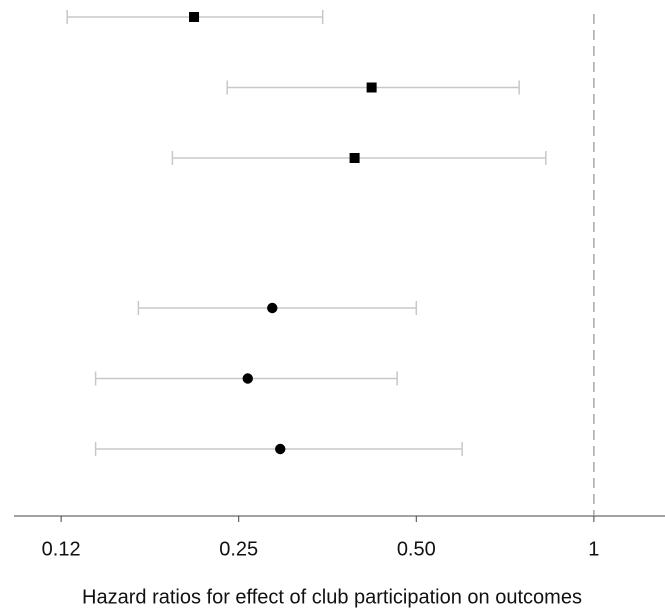 This screenshot has height=615, width=665. What do you see at coordinates (416, 549) in the screenshot?
I see `x-tick-label: 0.50` at bounding box center [416, 549].